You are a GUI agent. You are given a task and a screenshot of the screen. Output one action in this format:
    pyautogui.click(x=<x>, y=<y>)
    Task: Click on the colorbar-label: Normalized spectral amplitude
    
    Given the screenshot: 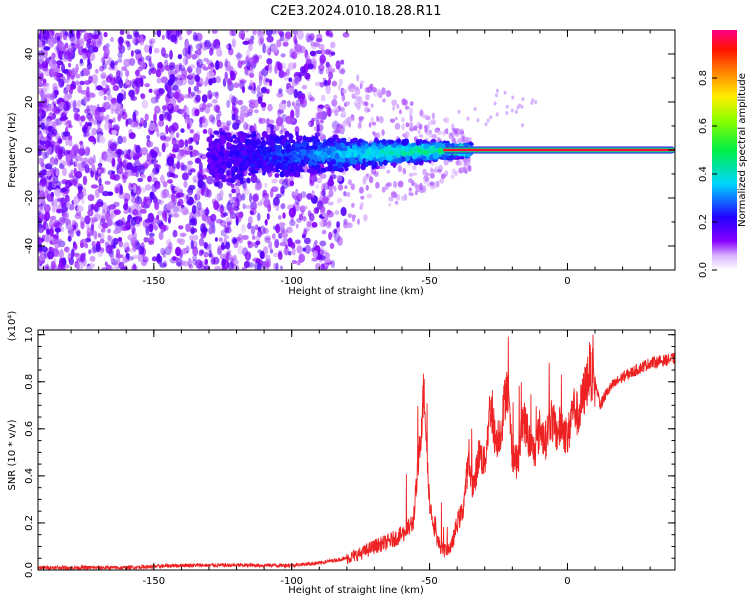 What is the action you would take?
    pyautogui.click(x=742, y=150)
    